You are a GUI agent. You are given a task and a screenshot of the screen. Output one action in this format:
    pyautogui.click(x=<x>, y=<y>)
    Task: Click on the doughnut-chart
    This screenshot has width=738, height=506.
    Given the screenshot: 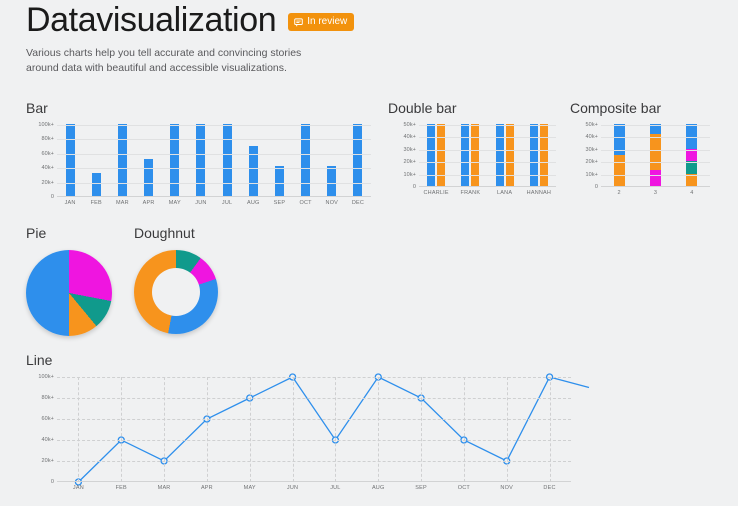 What is the action you would take?
    pyautogui.click(x=176, y=292)
    